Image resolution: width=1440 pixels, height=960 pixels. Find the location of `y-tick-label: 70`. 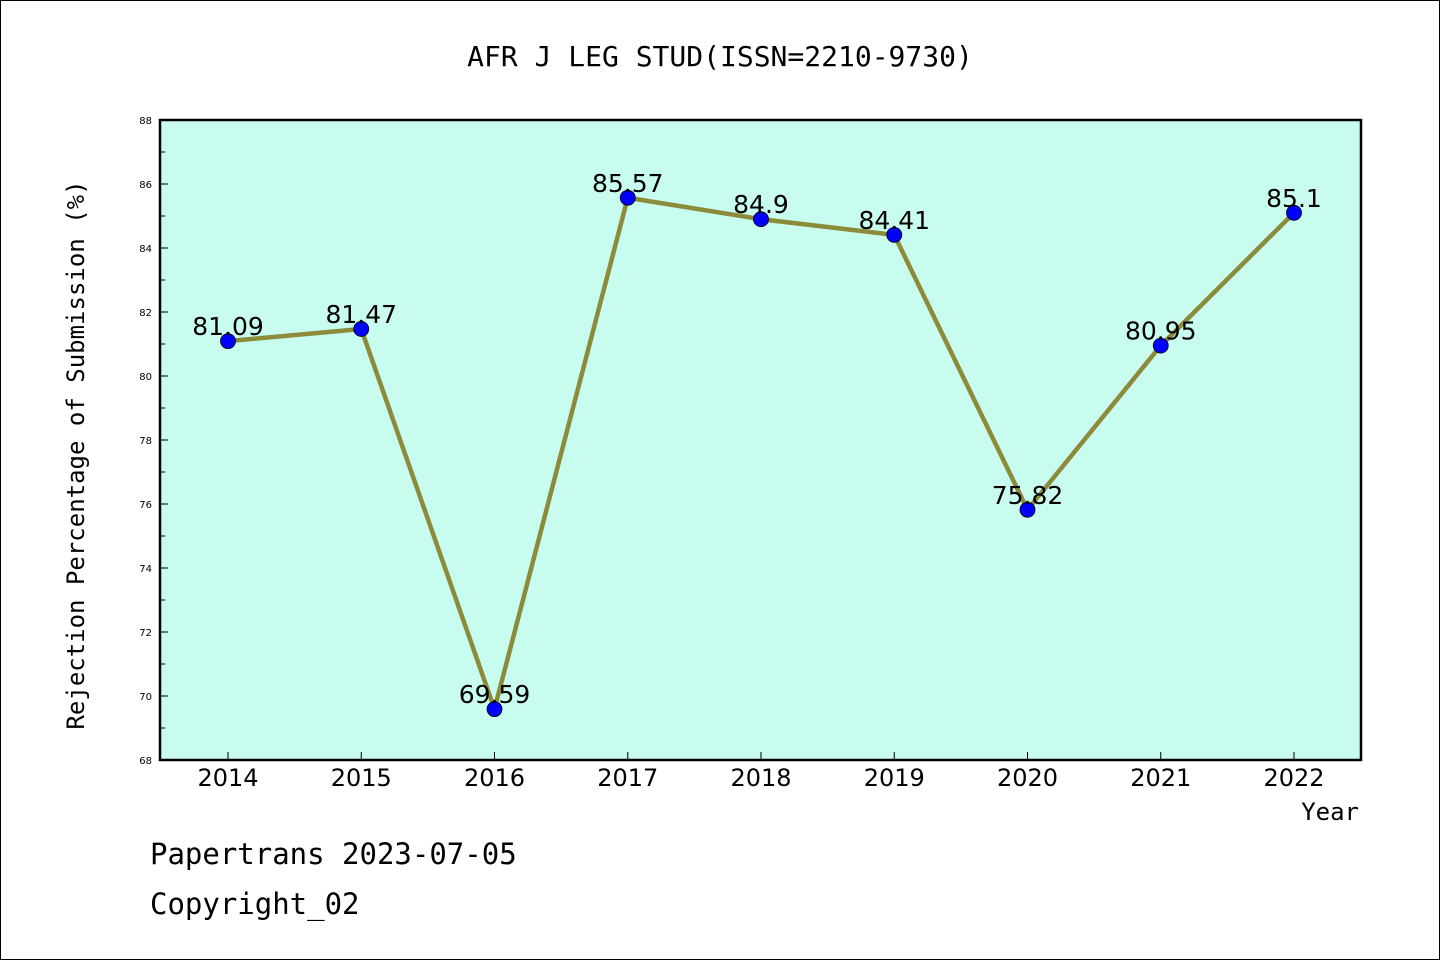

y-tick-label: 70 is located at coordinates (145, 697).